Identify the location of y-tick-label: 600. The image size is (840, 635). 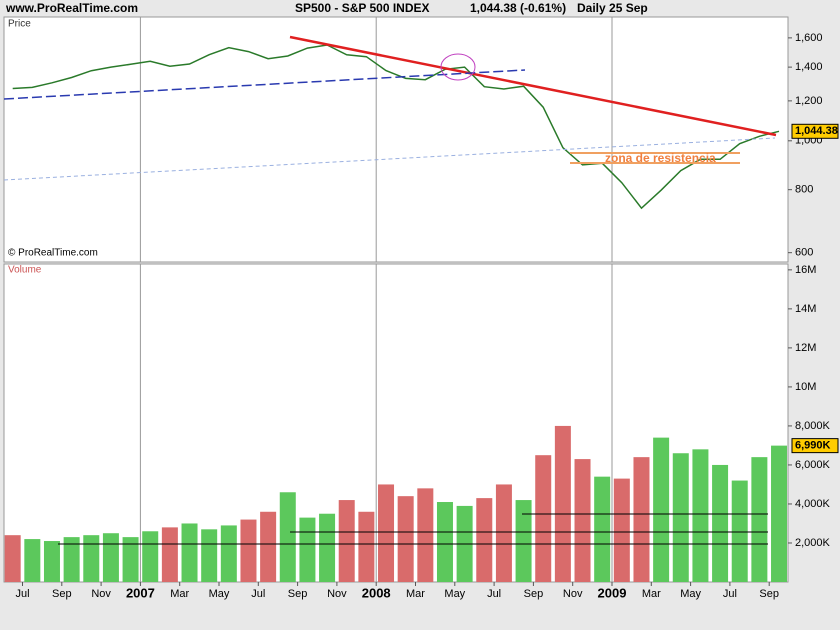
(804, 253).